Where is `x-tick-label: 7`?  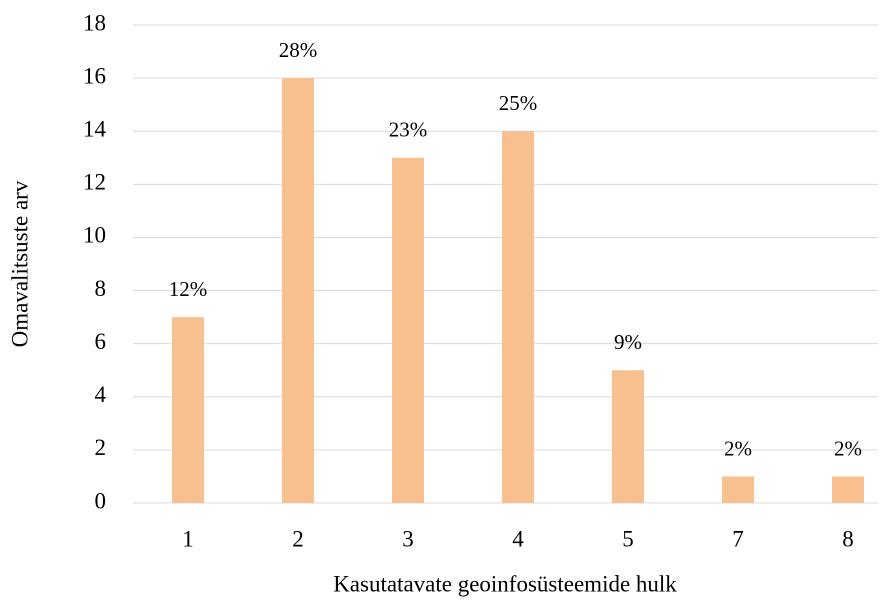 x-tick-label: 7 is located at coordinates (738, 538).